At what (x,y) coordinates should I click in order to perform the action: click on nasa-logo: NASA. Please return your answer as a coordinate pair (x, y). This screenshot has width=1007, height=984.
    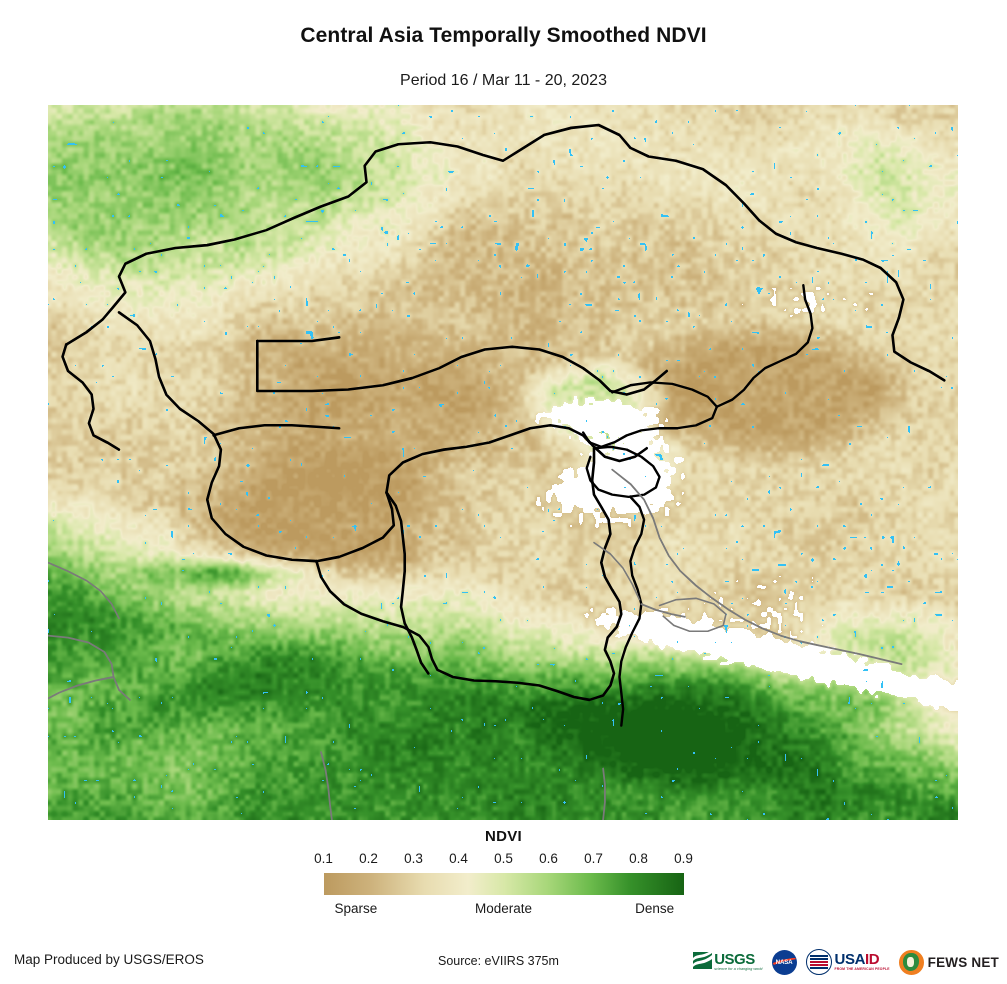
    Looking at the image, I should click on (784, 962).